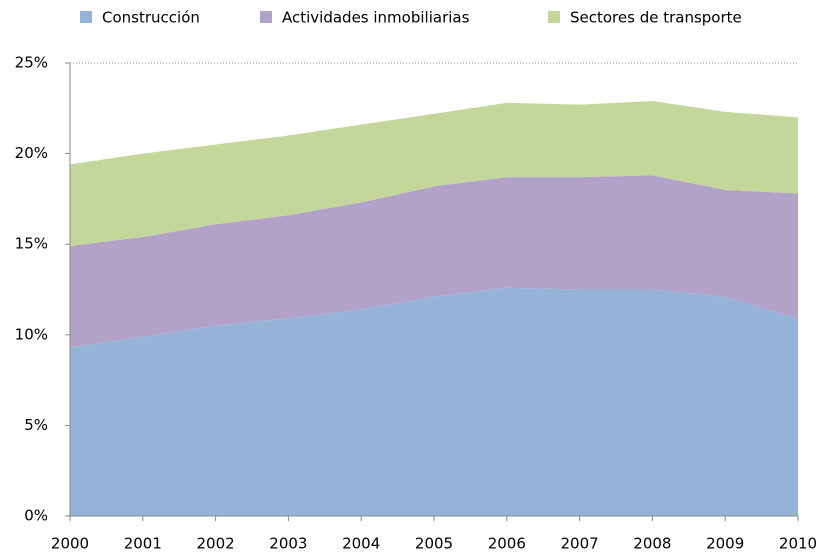  Describe the element at coordinates (70, 544) in the screenshot. I see `x-tick-label: 2000` at that location.